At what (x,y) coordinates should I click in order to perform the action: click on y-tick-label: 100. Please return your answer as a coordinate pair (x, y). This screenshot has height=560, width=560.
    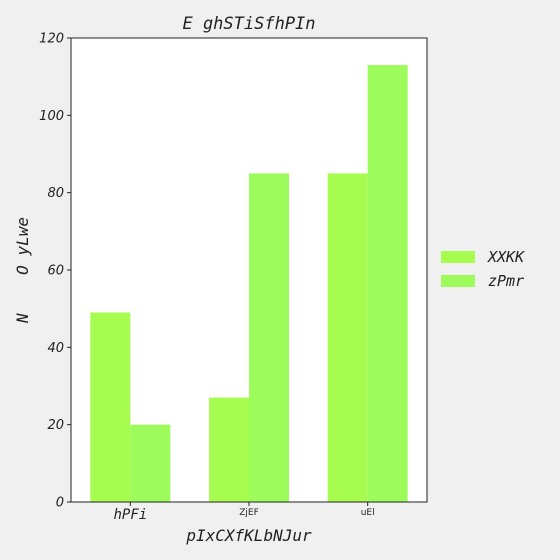
    Looking at the image, I should click on (51, 116).